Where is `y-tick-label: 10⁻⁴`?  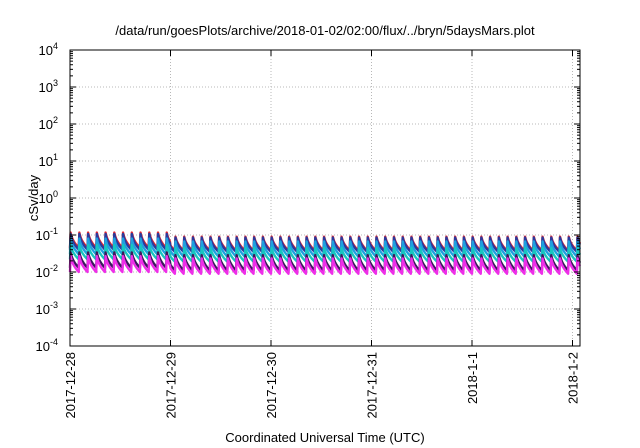 y-tick-label: 10⁻⁴ is located at coordinates (47, 345).